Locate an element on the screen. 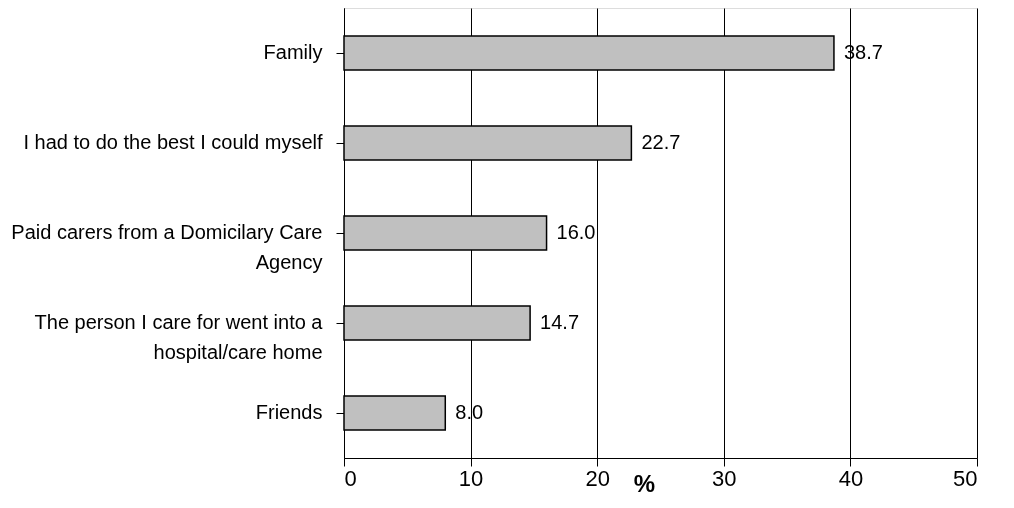 The height and width of the screenshot is (508, 1014). y-tick-label: Friends is located at coordinates (289, 412).